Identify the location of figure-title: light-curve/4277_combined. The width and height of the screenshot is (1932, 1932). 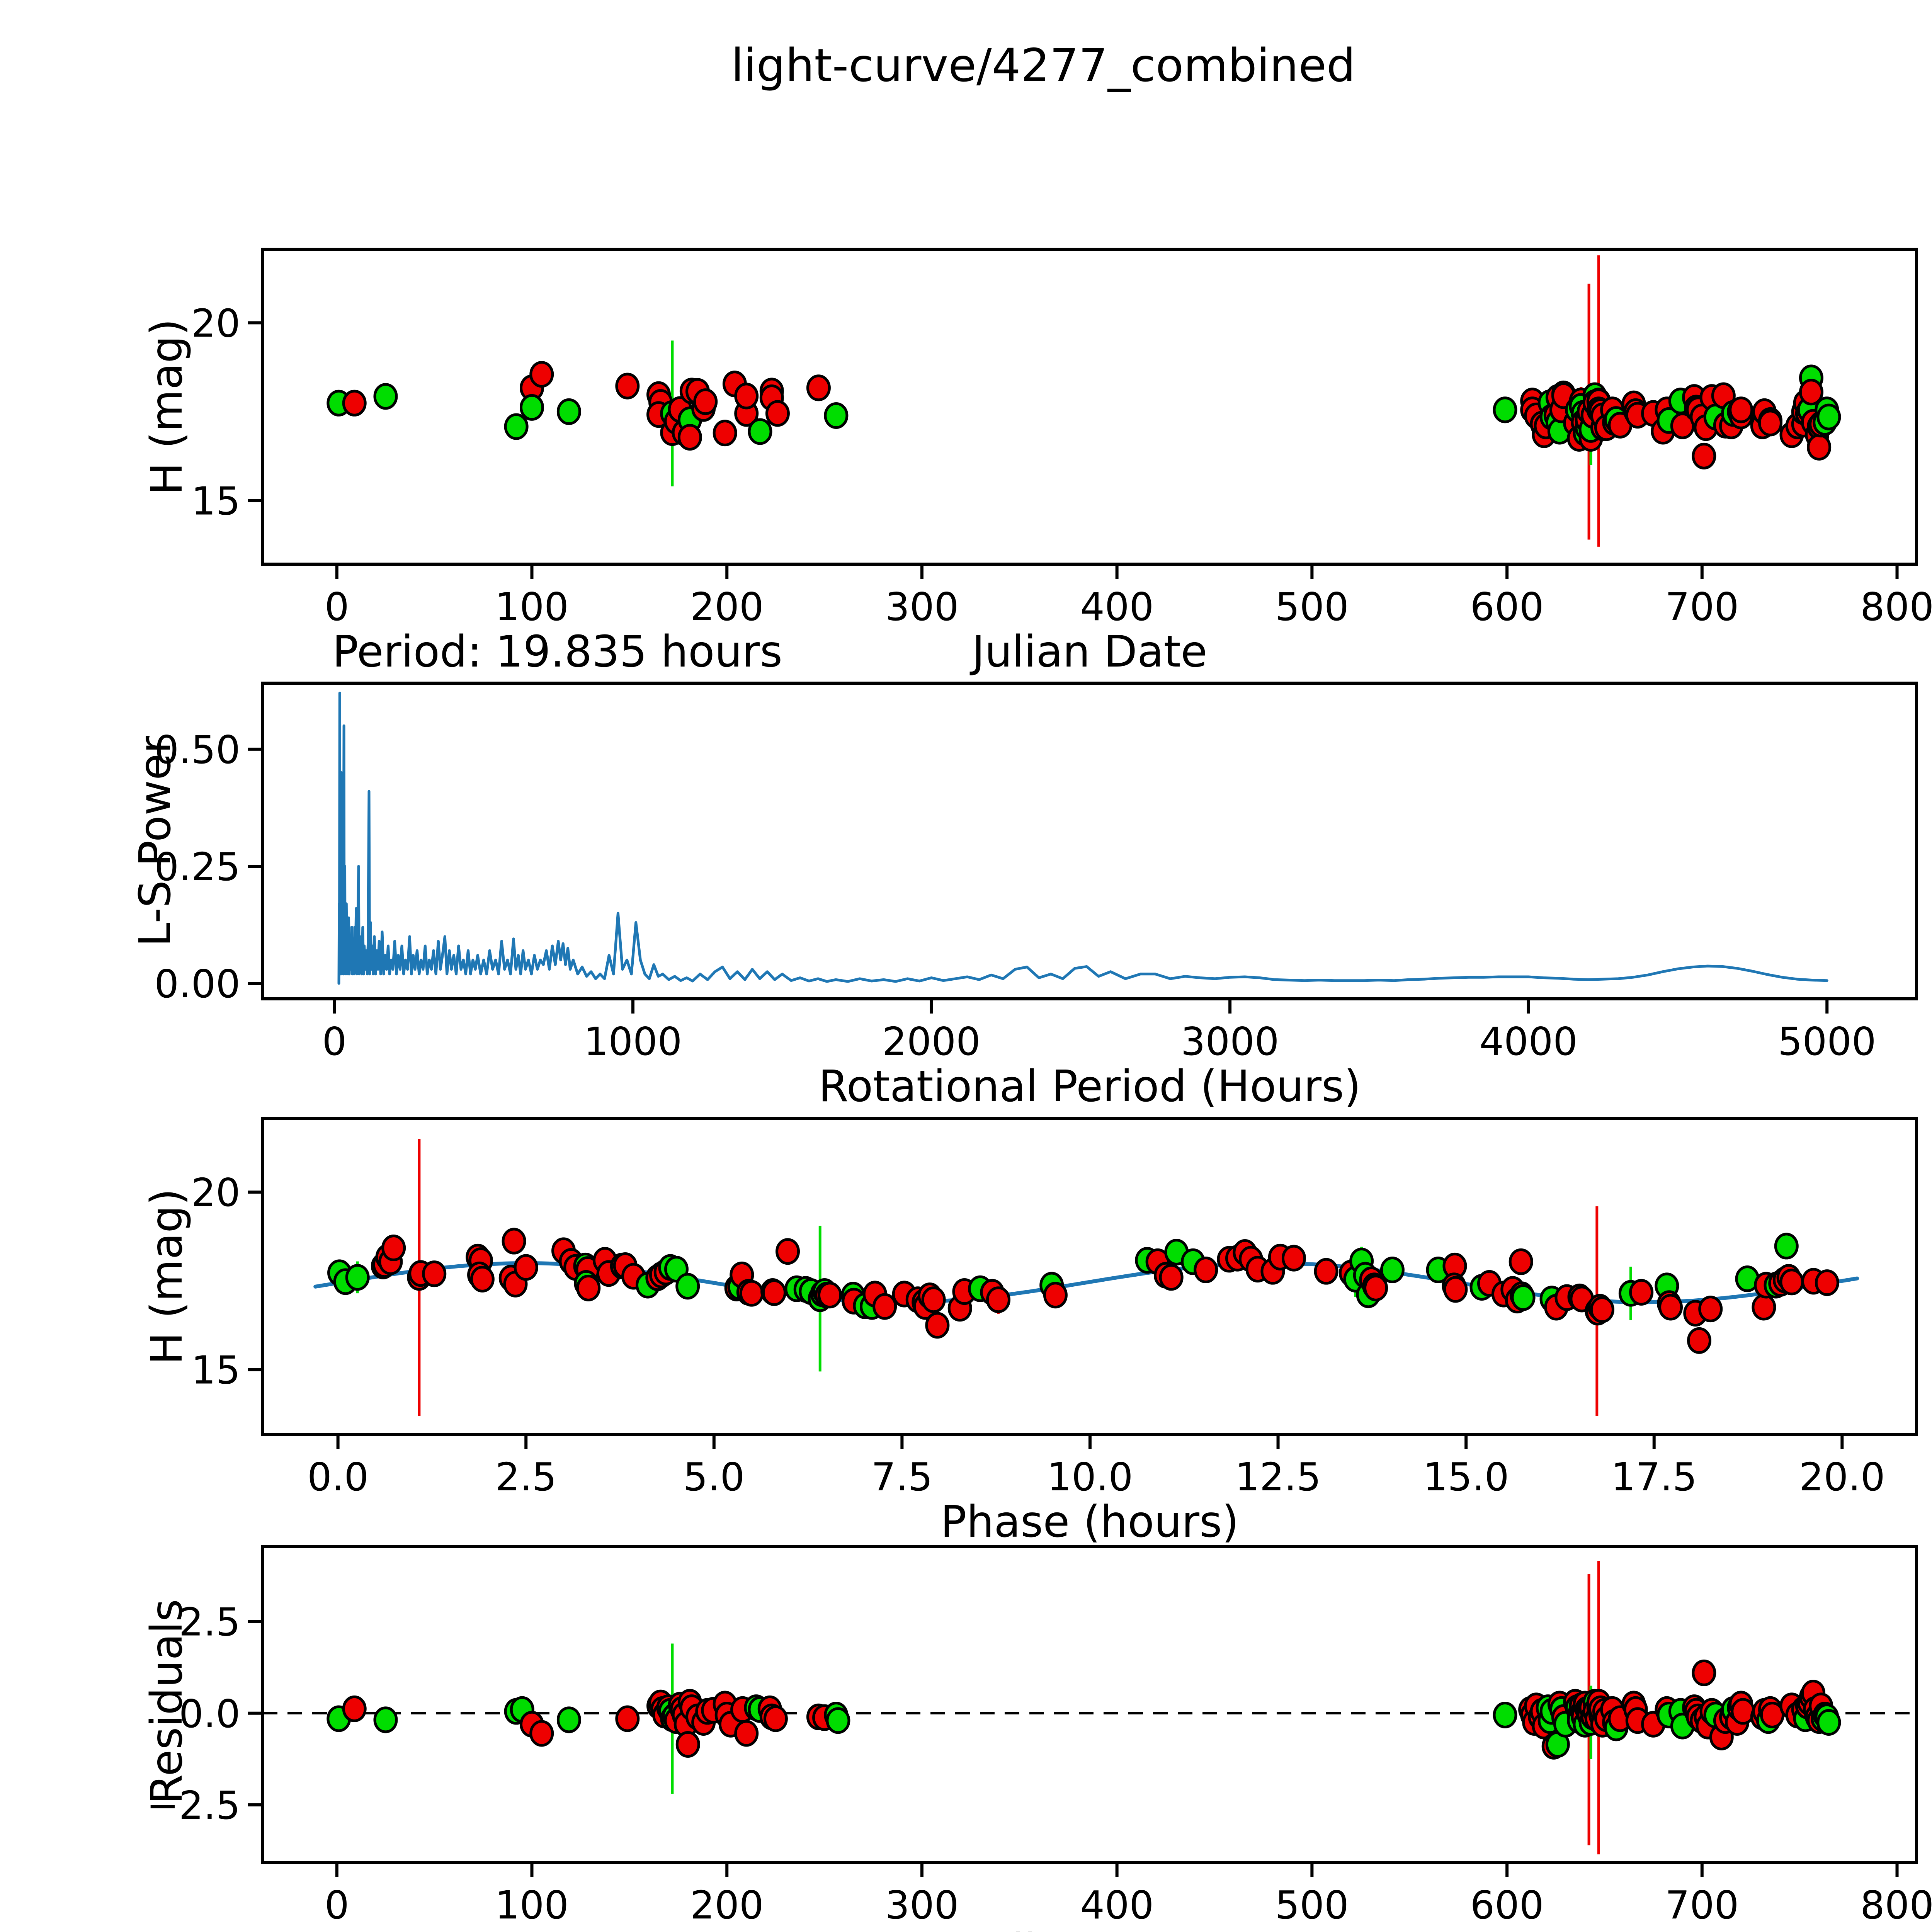
(1043, 66).